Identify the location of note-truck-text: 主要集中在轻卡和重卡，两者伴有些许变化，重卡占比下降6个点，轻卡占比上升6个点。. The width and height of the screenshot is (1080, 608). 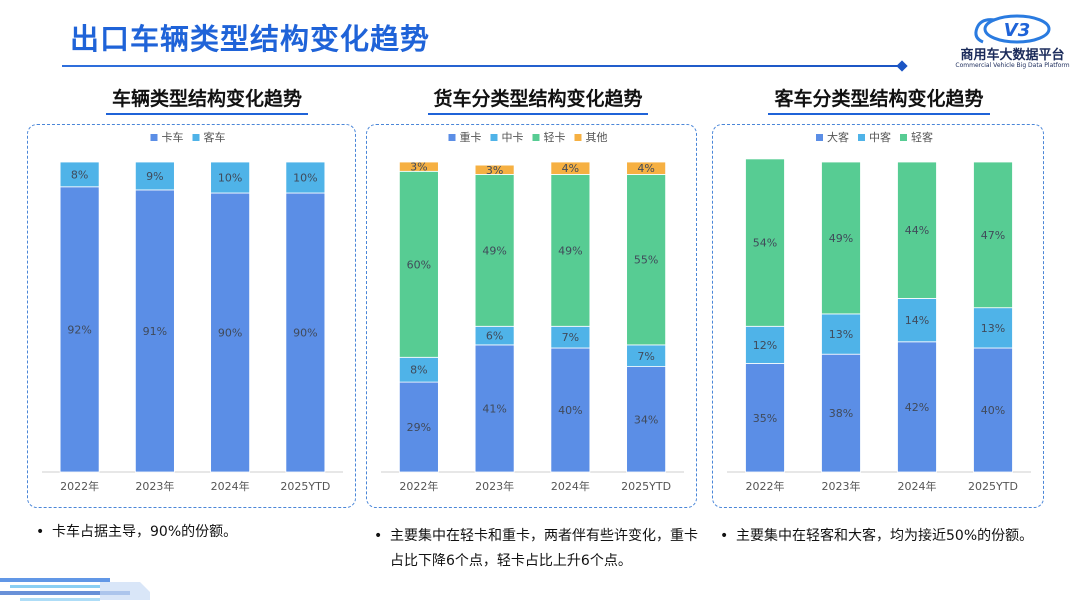
(544, 548).